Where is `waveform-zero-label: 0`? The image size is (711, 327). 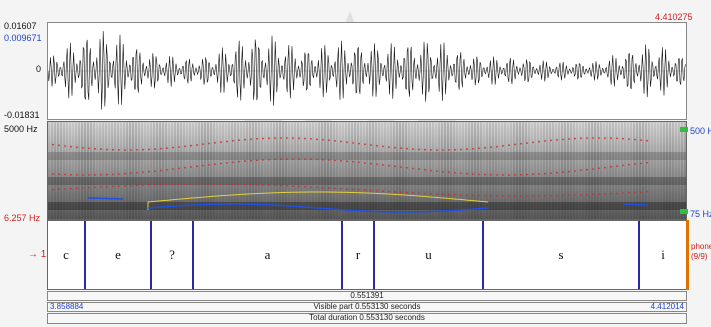 waveform-zero-label: 0 is located at coordinates (39, 69).